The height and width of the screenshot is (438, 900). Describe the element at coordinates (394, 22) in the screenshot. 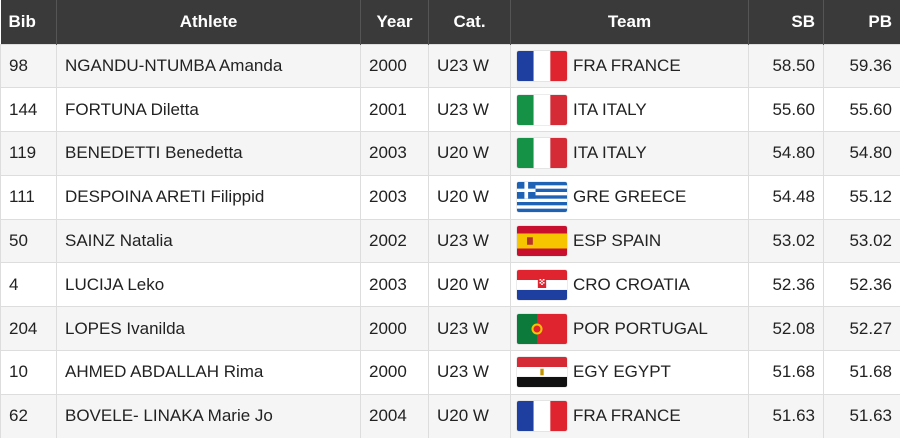

I see `header-year: Year` at that location.